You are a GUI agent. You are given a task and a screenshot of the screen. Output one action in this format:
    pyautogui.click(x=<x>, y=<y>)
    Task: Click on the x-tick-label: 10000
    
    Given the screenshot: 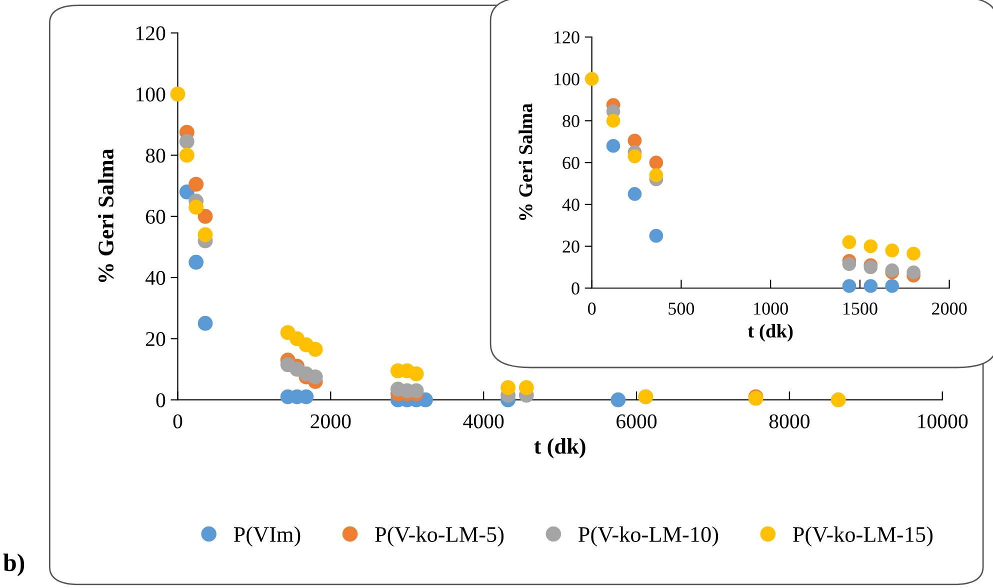 What is the action you would take?
    pyautogui.click(x=943, y=421)
    